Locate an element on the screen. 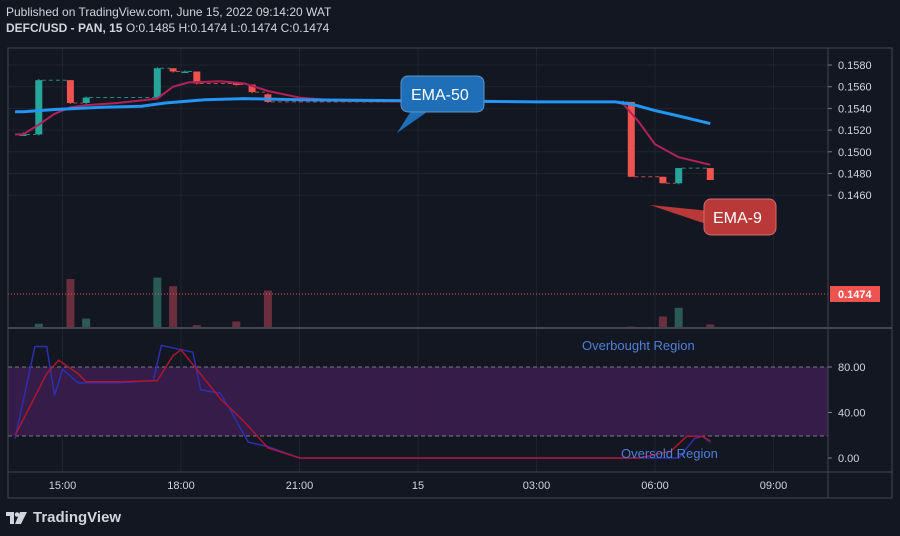 The width and height of the screenshot is (900, 536). price-tick-label: 0.1460 is located at coordinates (855, 196).